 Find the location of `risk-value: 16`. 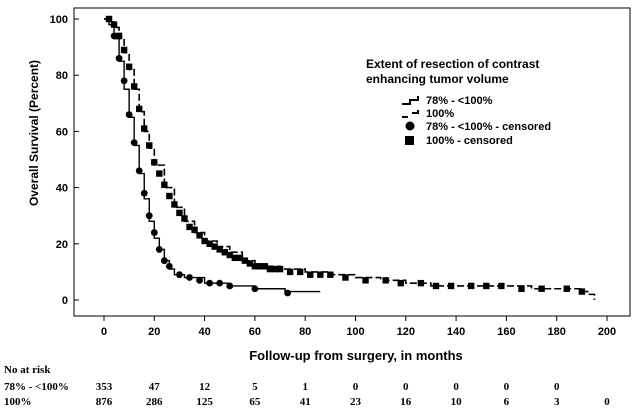

risk-value: 16 is located at coordinates (406, 402).